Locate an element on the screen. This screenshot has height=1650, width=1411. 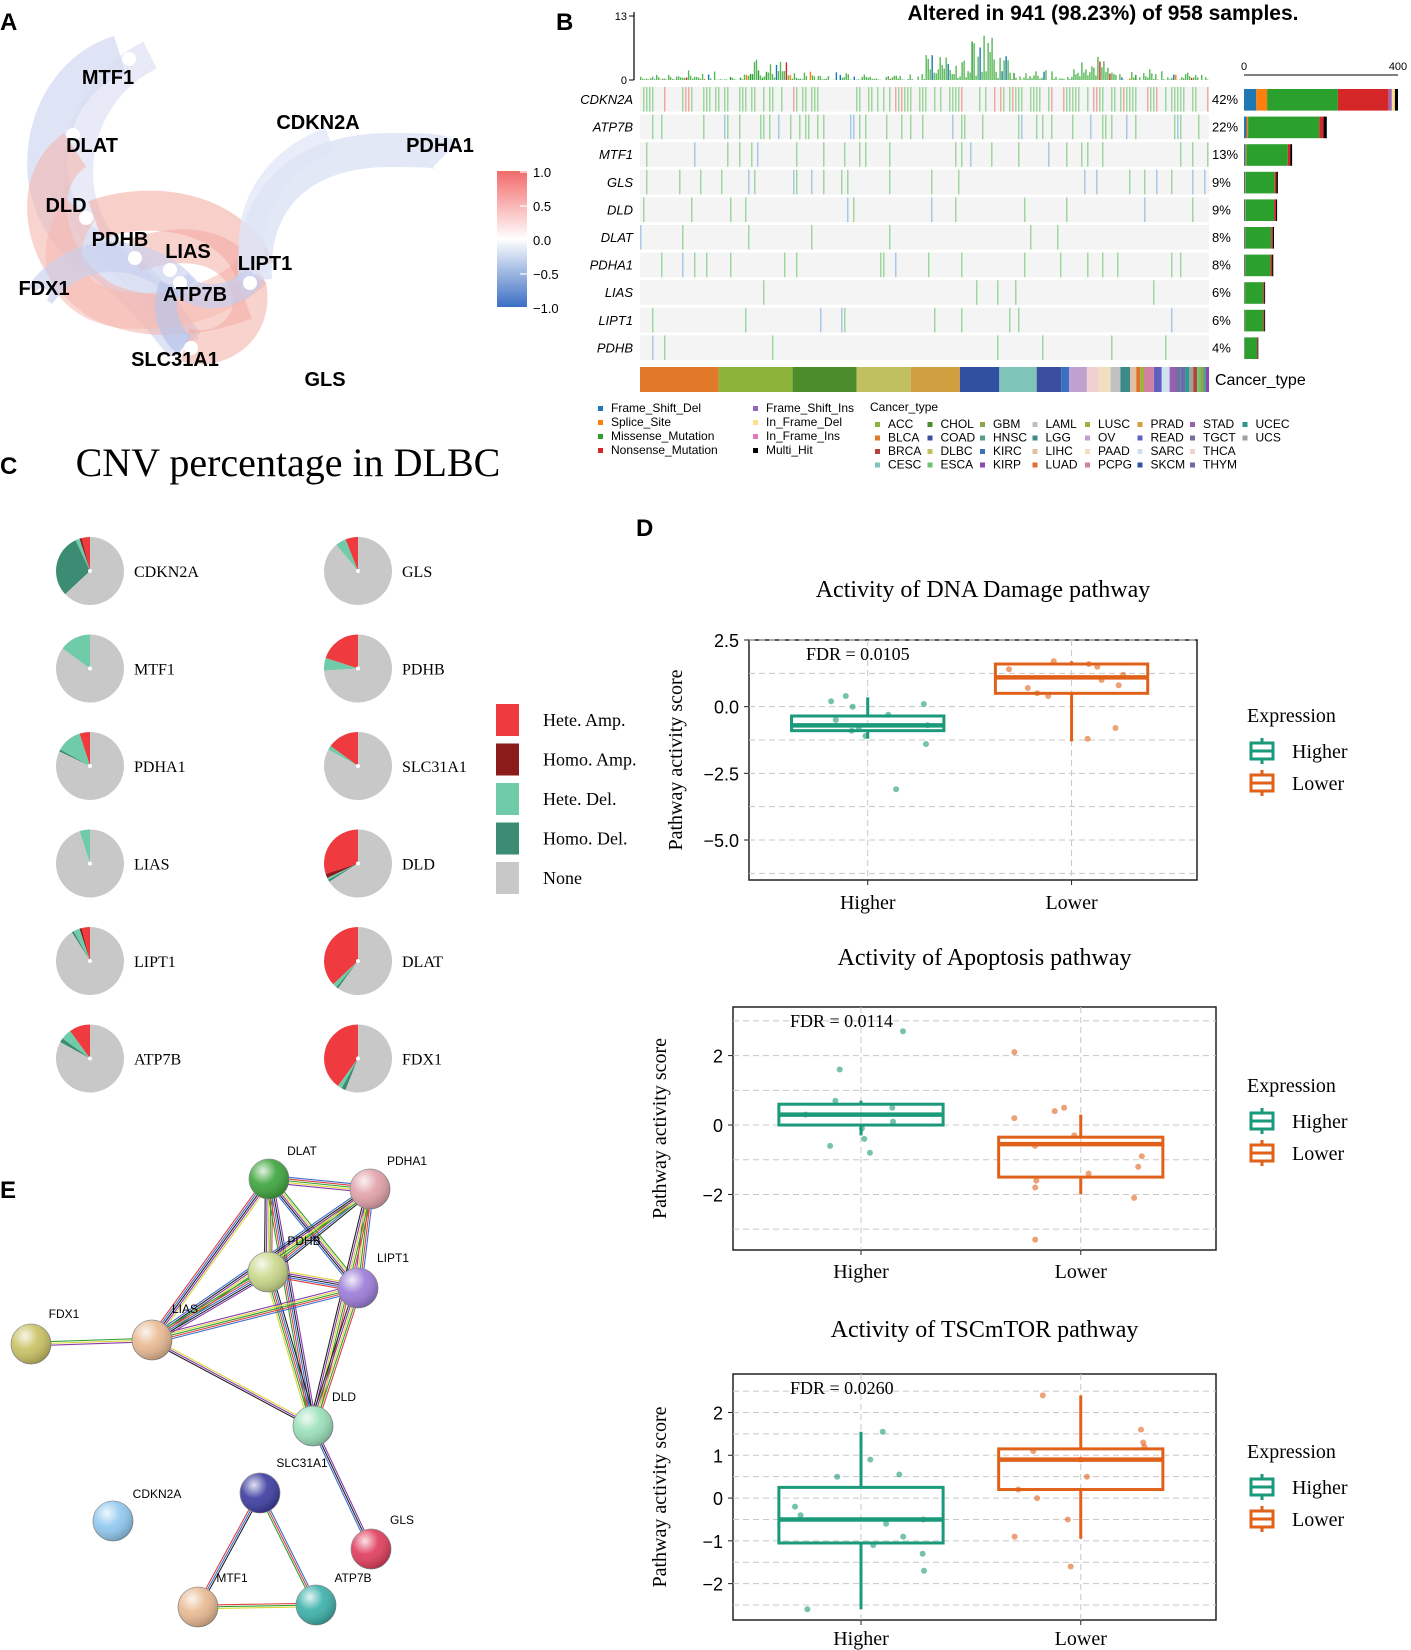
gene-label-fdx1: FDX1 is located at coordinates (43, 289).